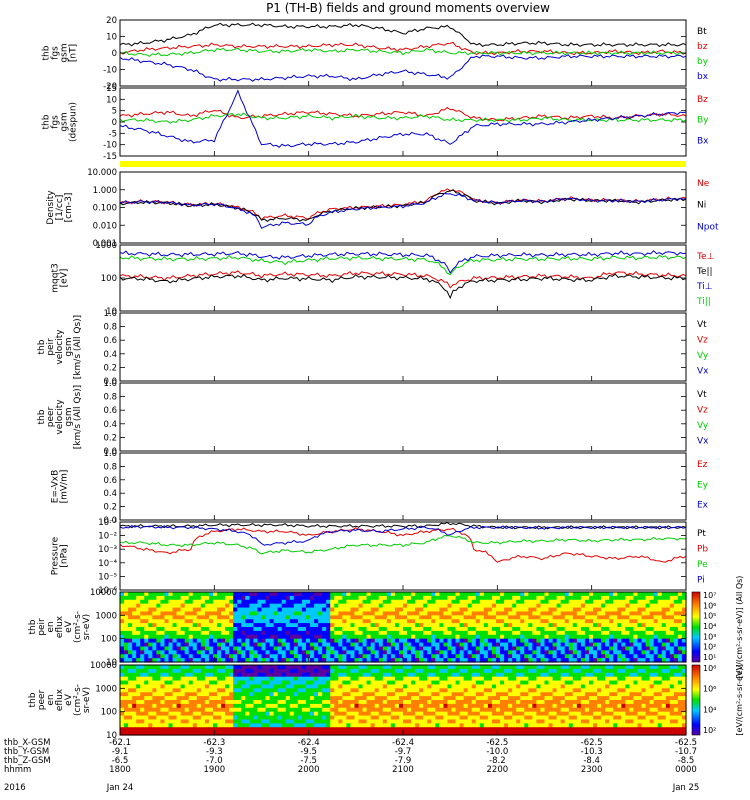  Describe the element at coordinates (215, 770) in the screenshot. I see `x-tick-label: 1900` at that location.